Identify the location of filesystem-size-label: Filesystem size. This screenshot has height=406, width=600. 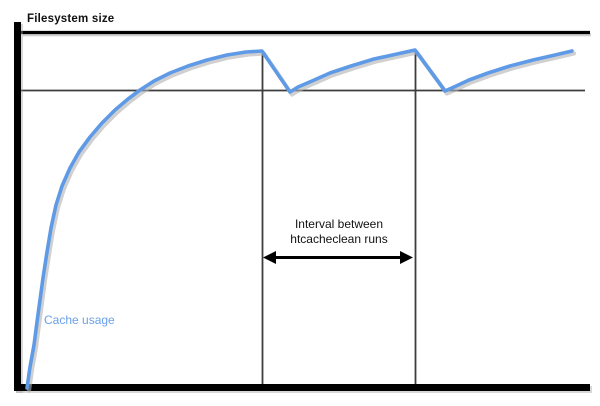
(71, 19).